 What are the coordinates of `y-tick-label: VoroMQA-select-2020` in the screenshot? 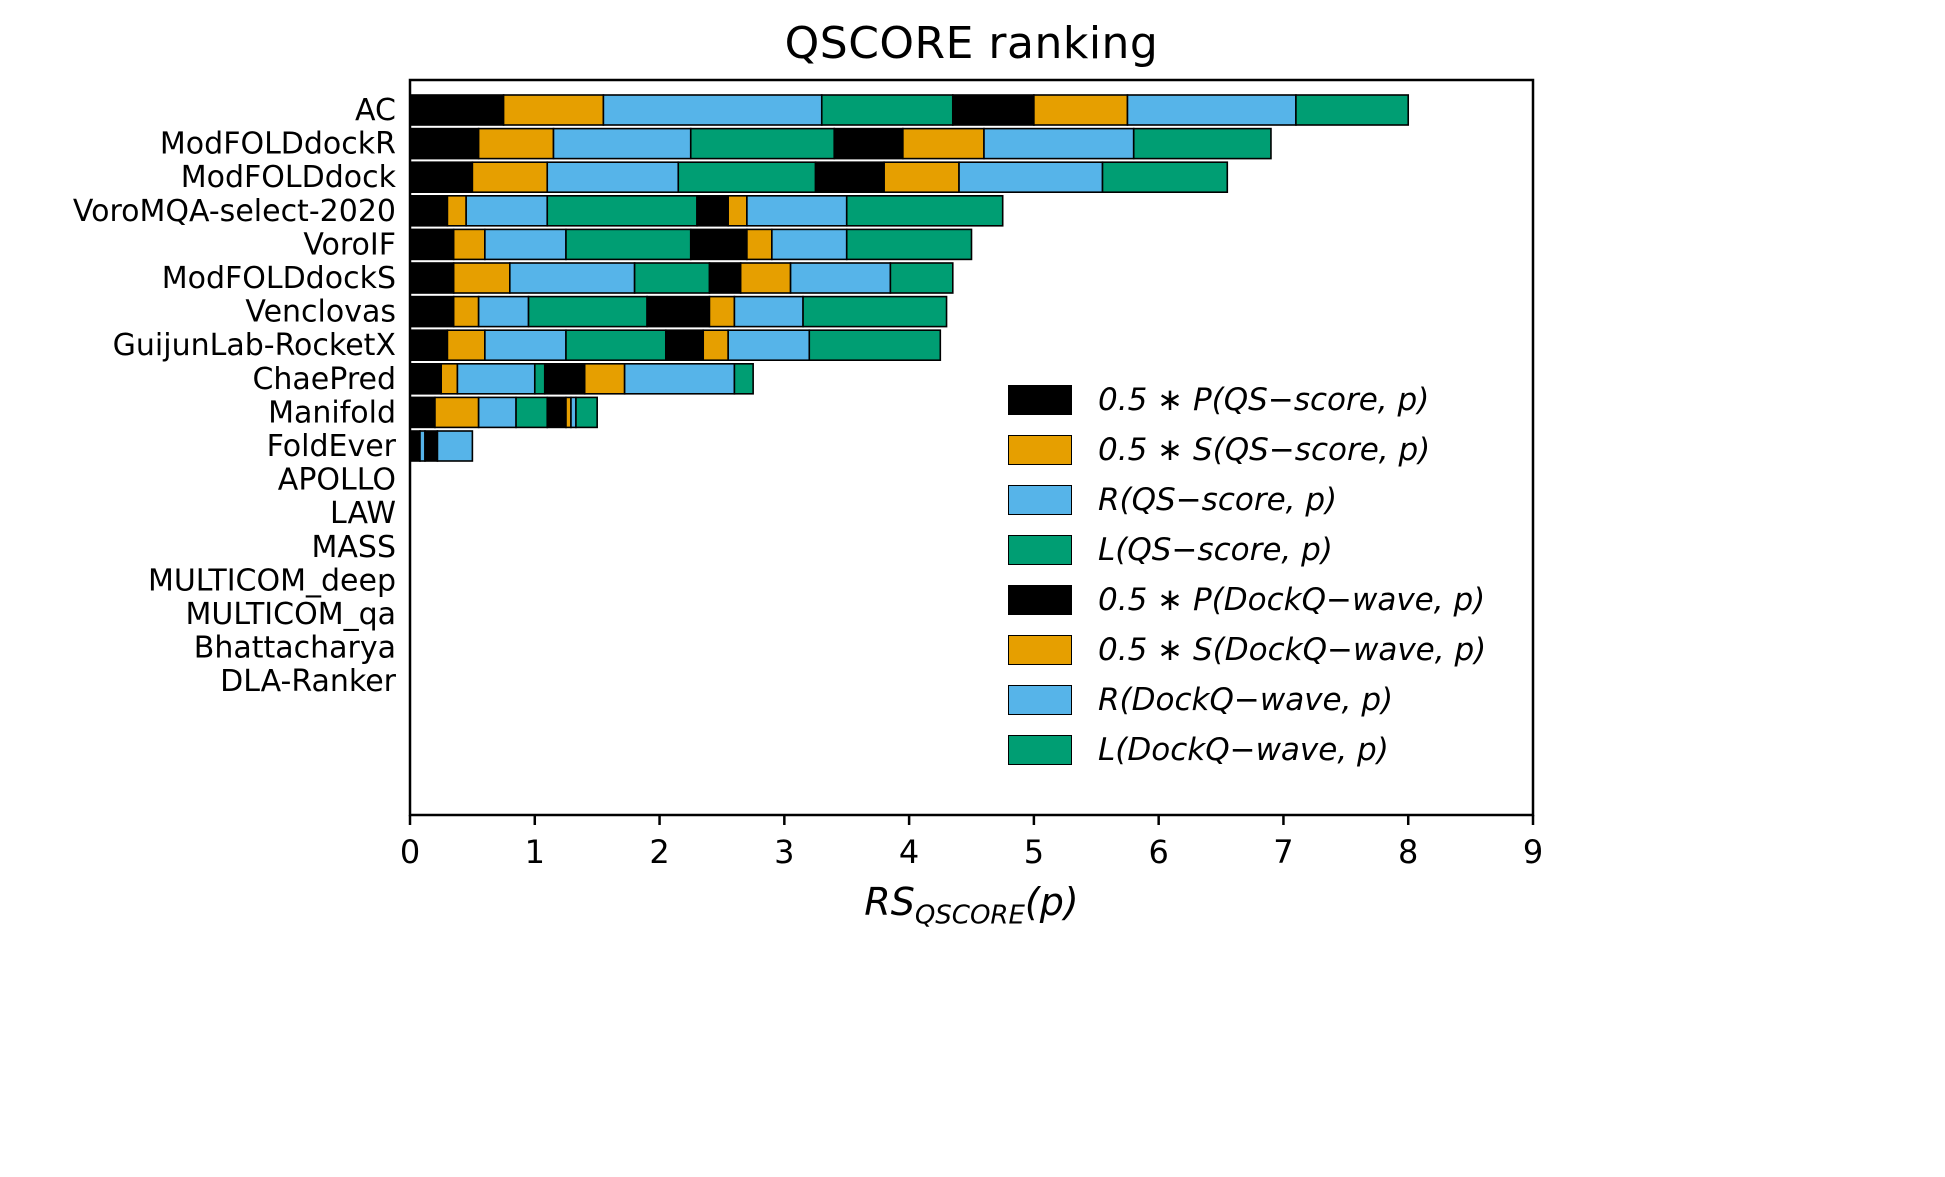 It's located at (234, 211).